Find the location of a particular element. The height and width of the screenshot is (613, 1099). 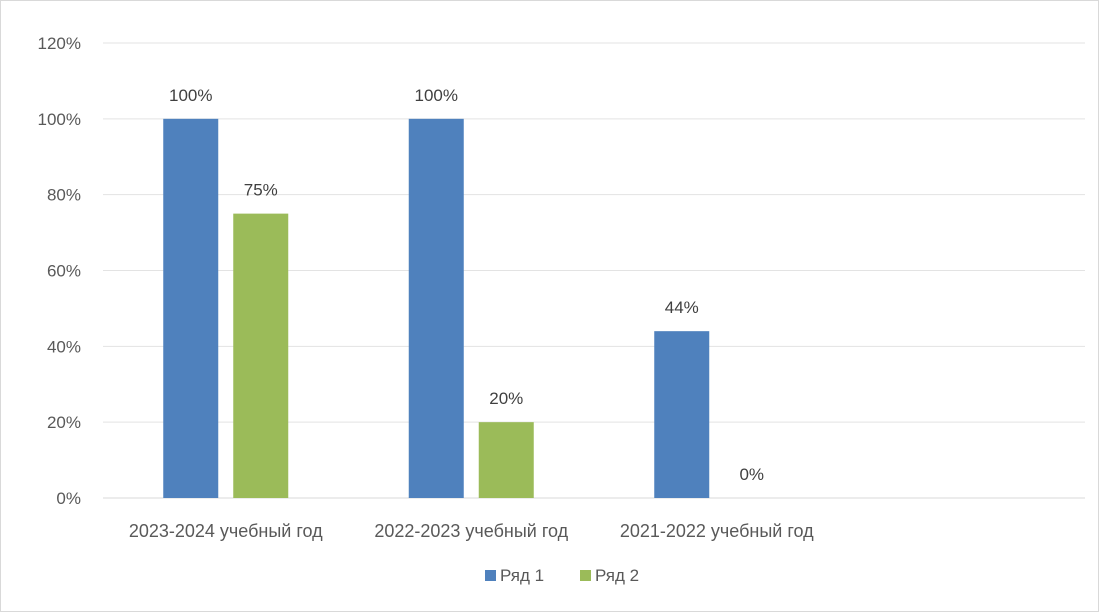

x-category-label: 2023-2024 учебный год is located at coordinates (226, 531).